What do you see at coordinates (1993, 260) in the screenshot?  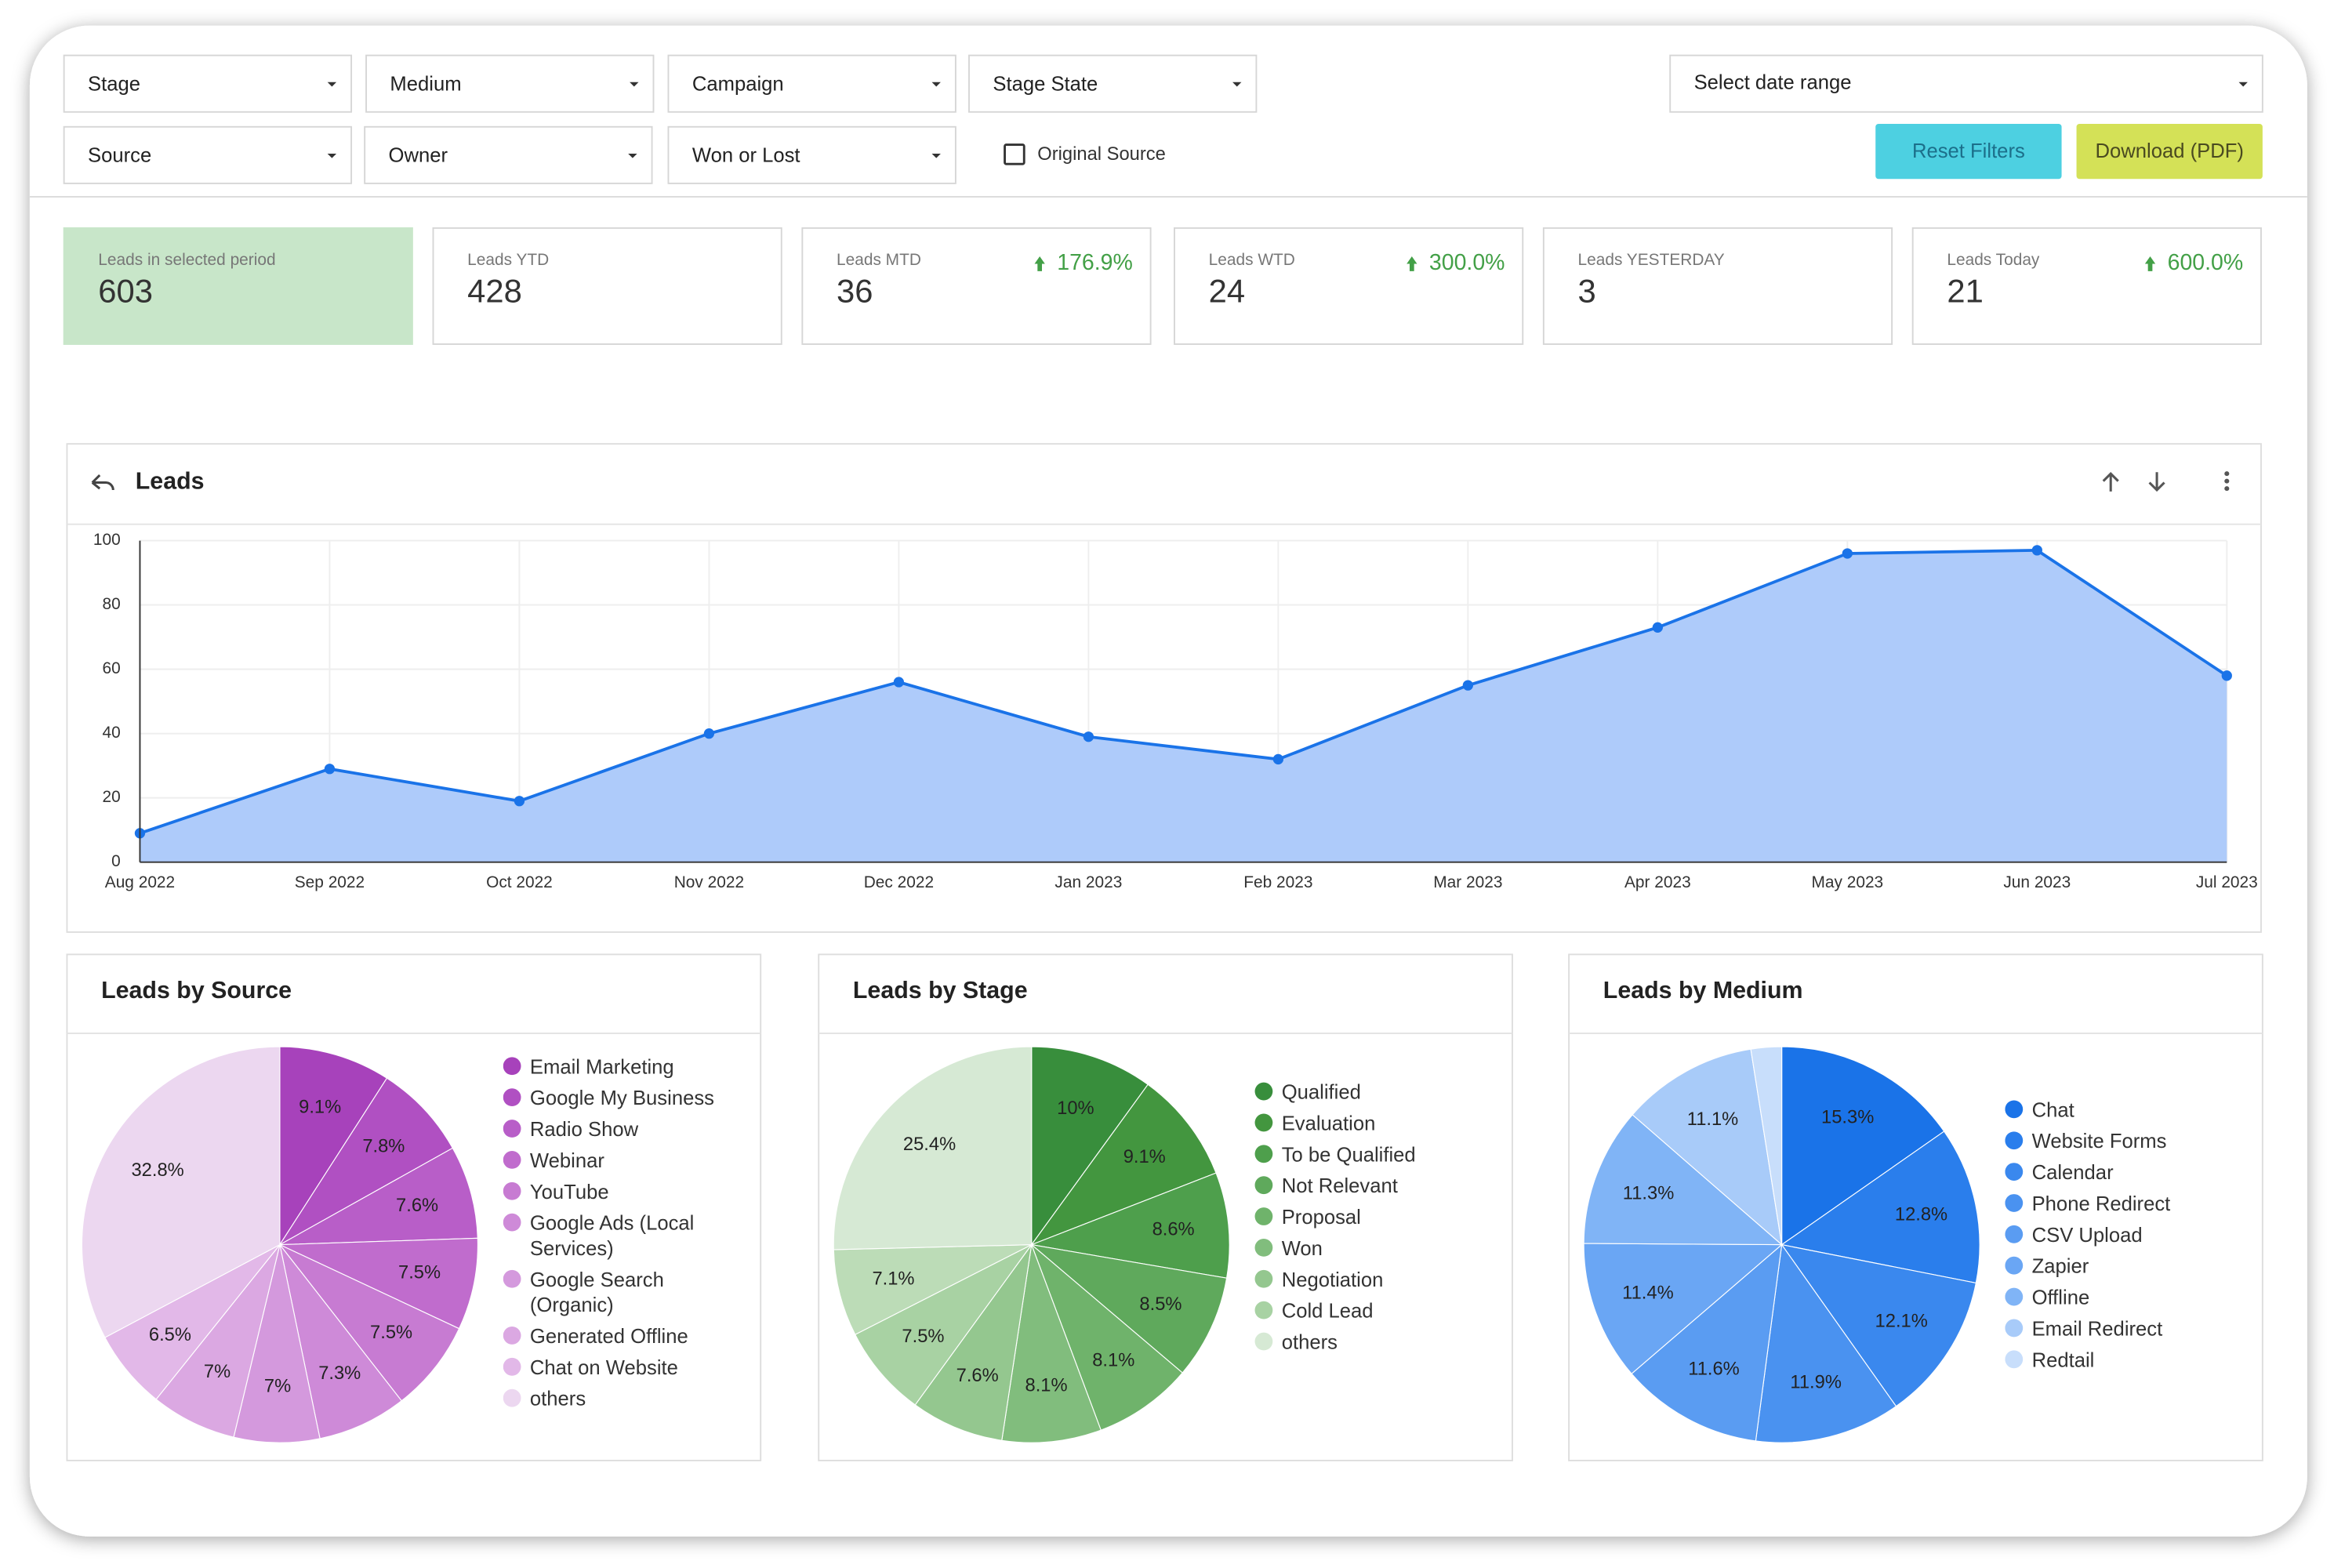 I see `kpi-label: Leads Today` at bounding box center [1993, 260].